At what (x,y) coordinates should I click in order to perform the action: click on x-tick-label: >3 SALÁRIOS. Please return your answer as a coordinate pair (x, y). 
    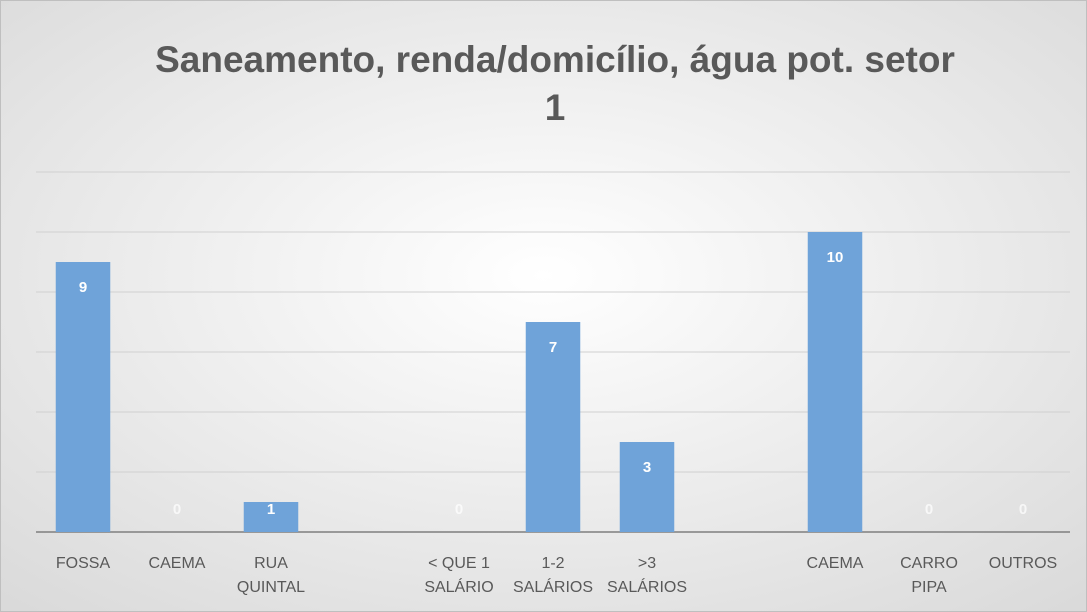
    Looking at the image, I should click on (647, 575).